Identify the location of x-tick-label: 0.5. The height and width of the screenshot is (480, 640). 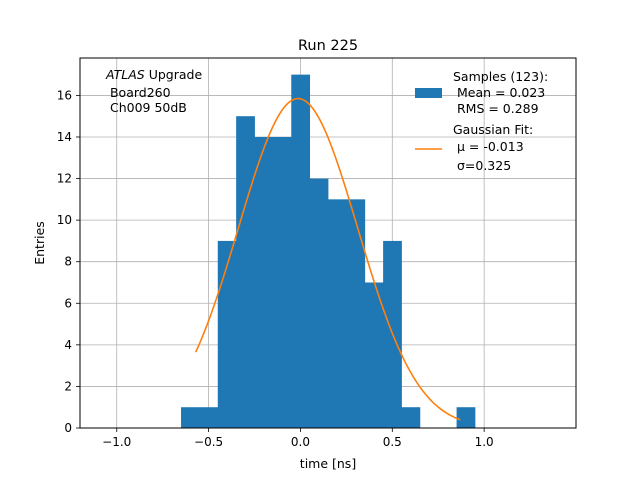
(392, 442).